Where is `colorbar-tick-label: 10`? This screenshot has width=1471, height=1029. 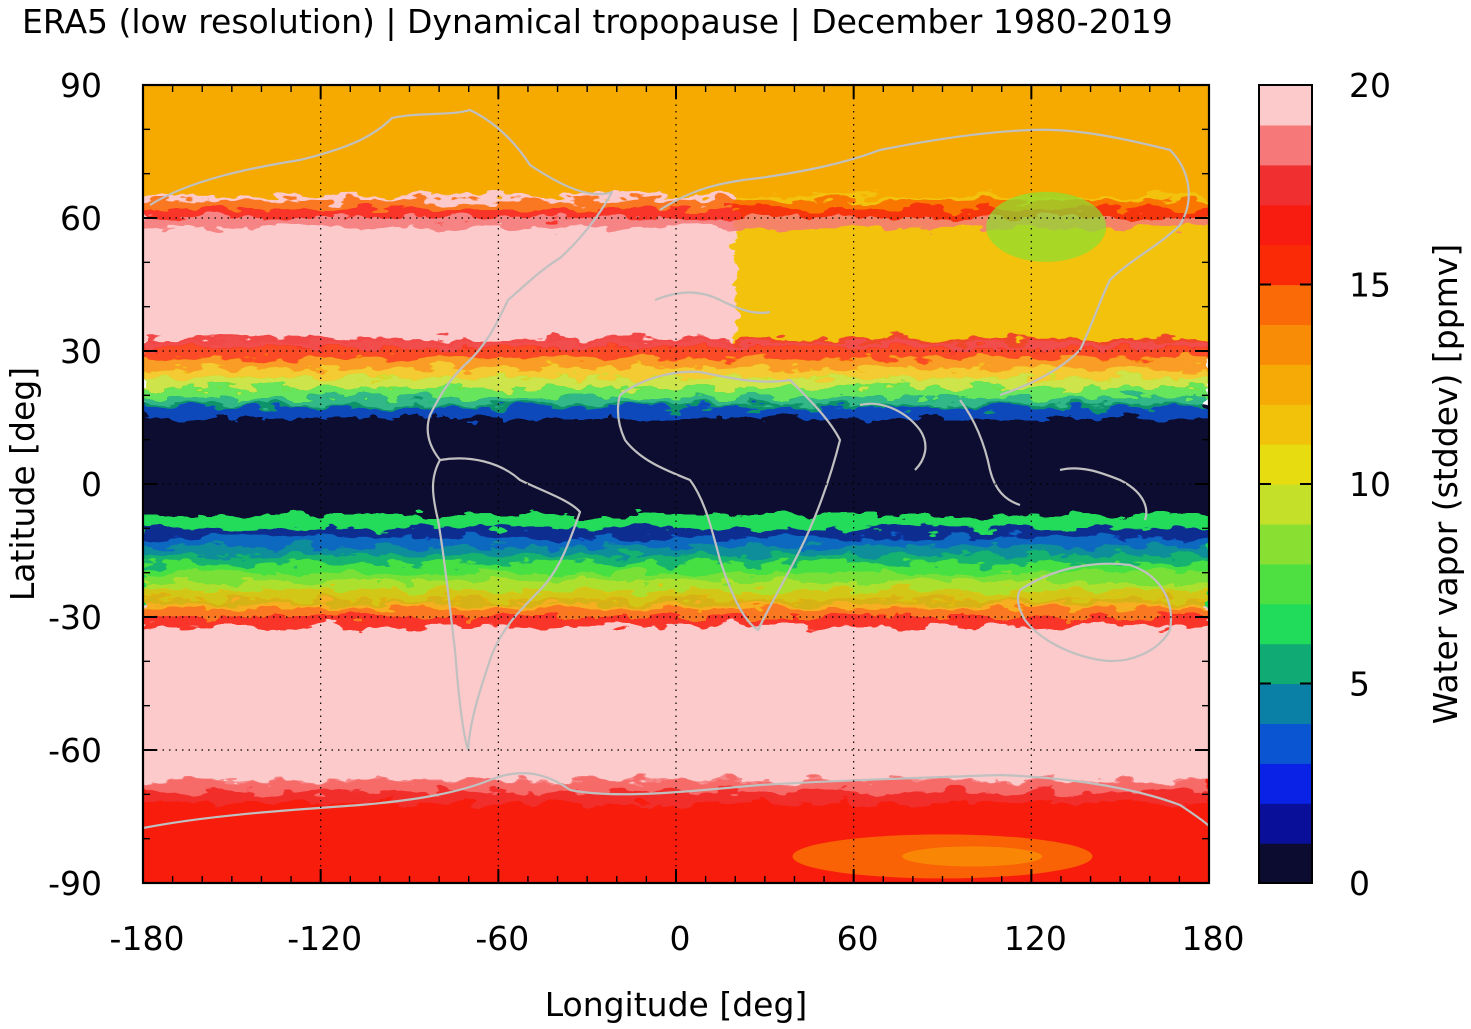
colorbar-tick-label: 10 is located at coordinates (1370, 484).